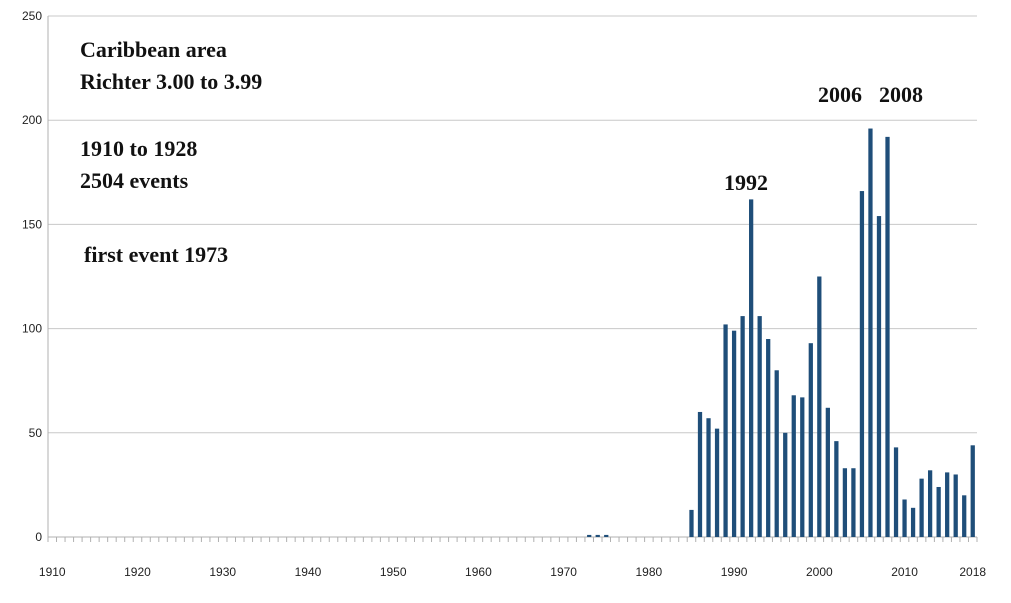 The image size is (1011, 603). Describe the element at coordinates (904, 572) in the screenshot. I see `x-tick-label: 2010` at that location.